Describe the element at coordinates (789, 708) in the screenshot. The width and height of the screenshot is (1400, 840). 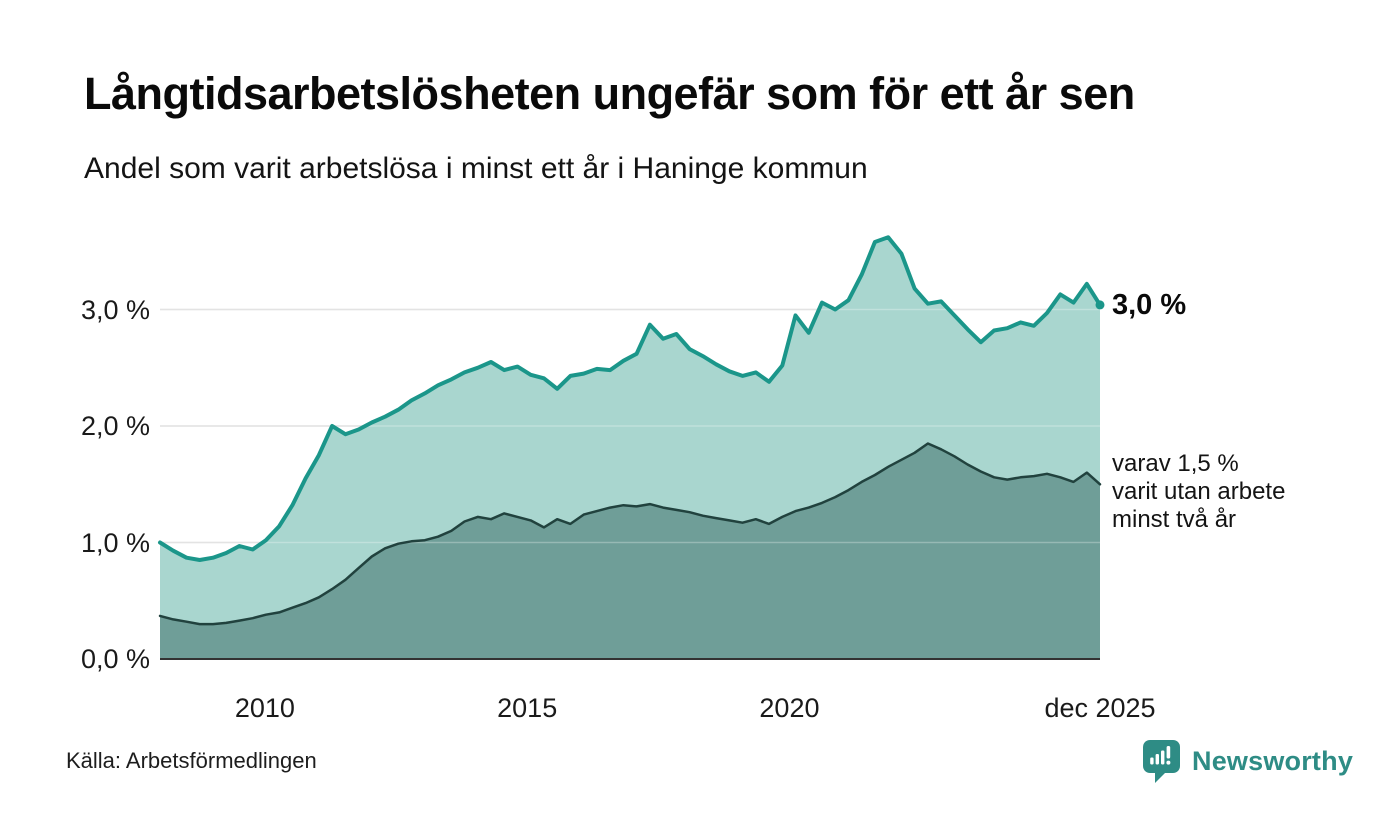
I see `x-tick-label: 2020` at that location.